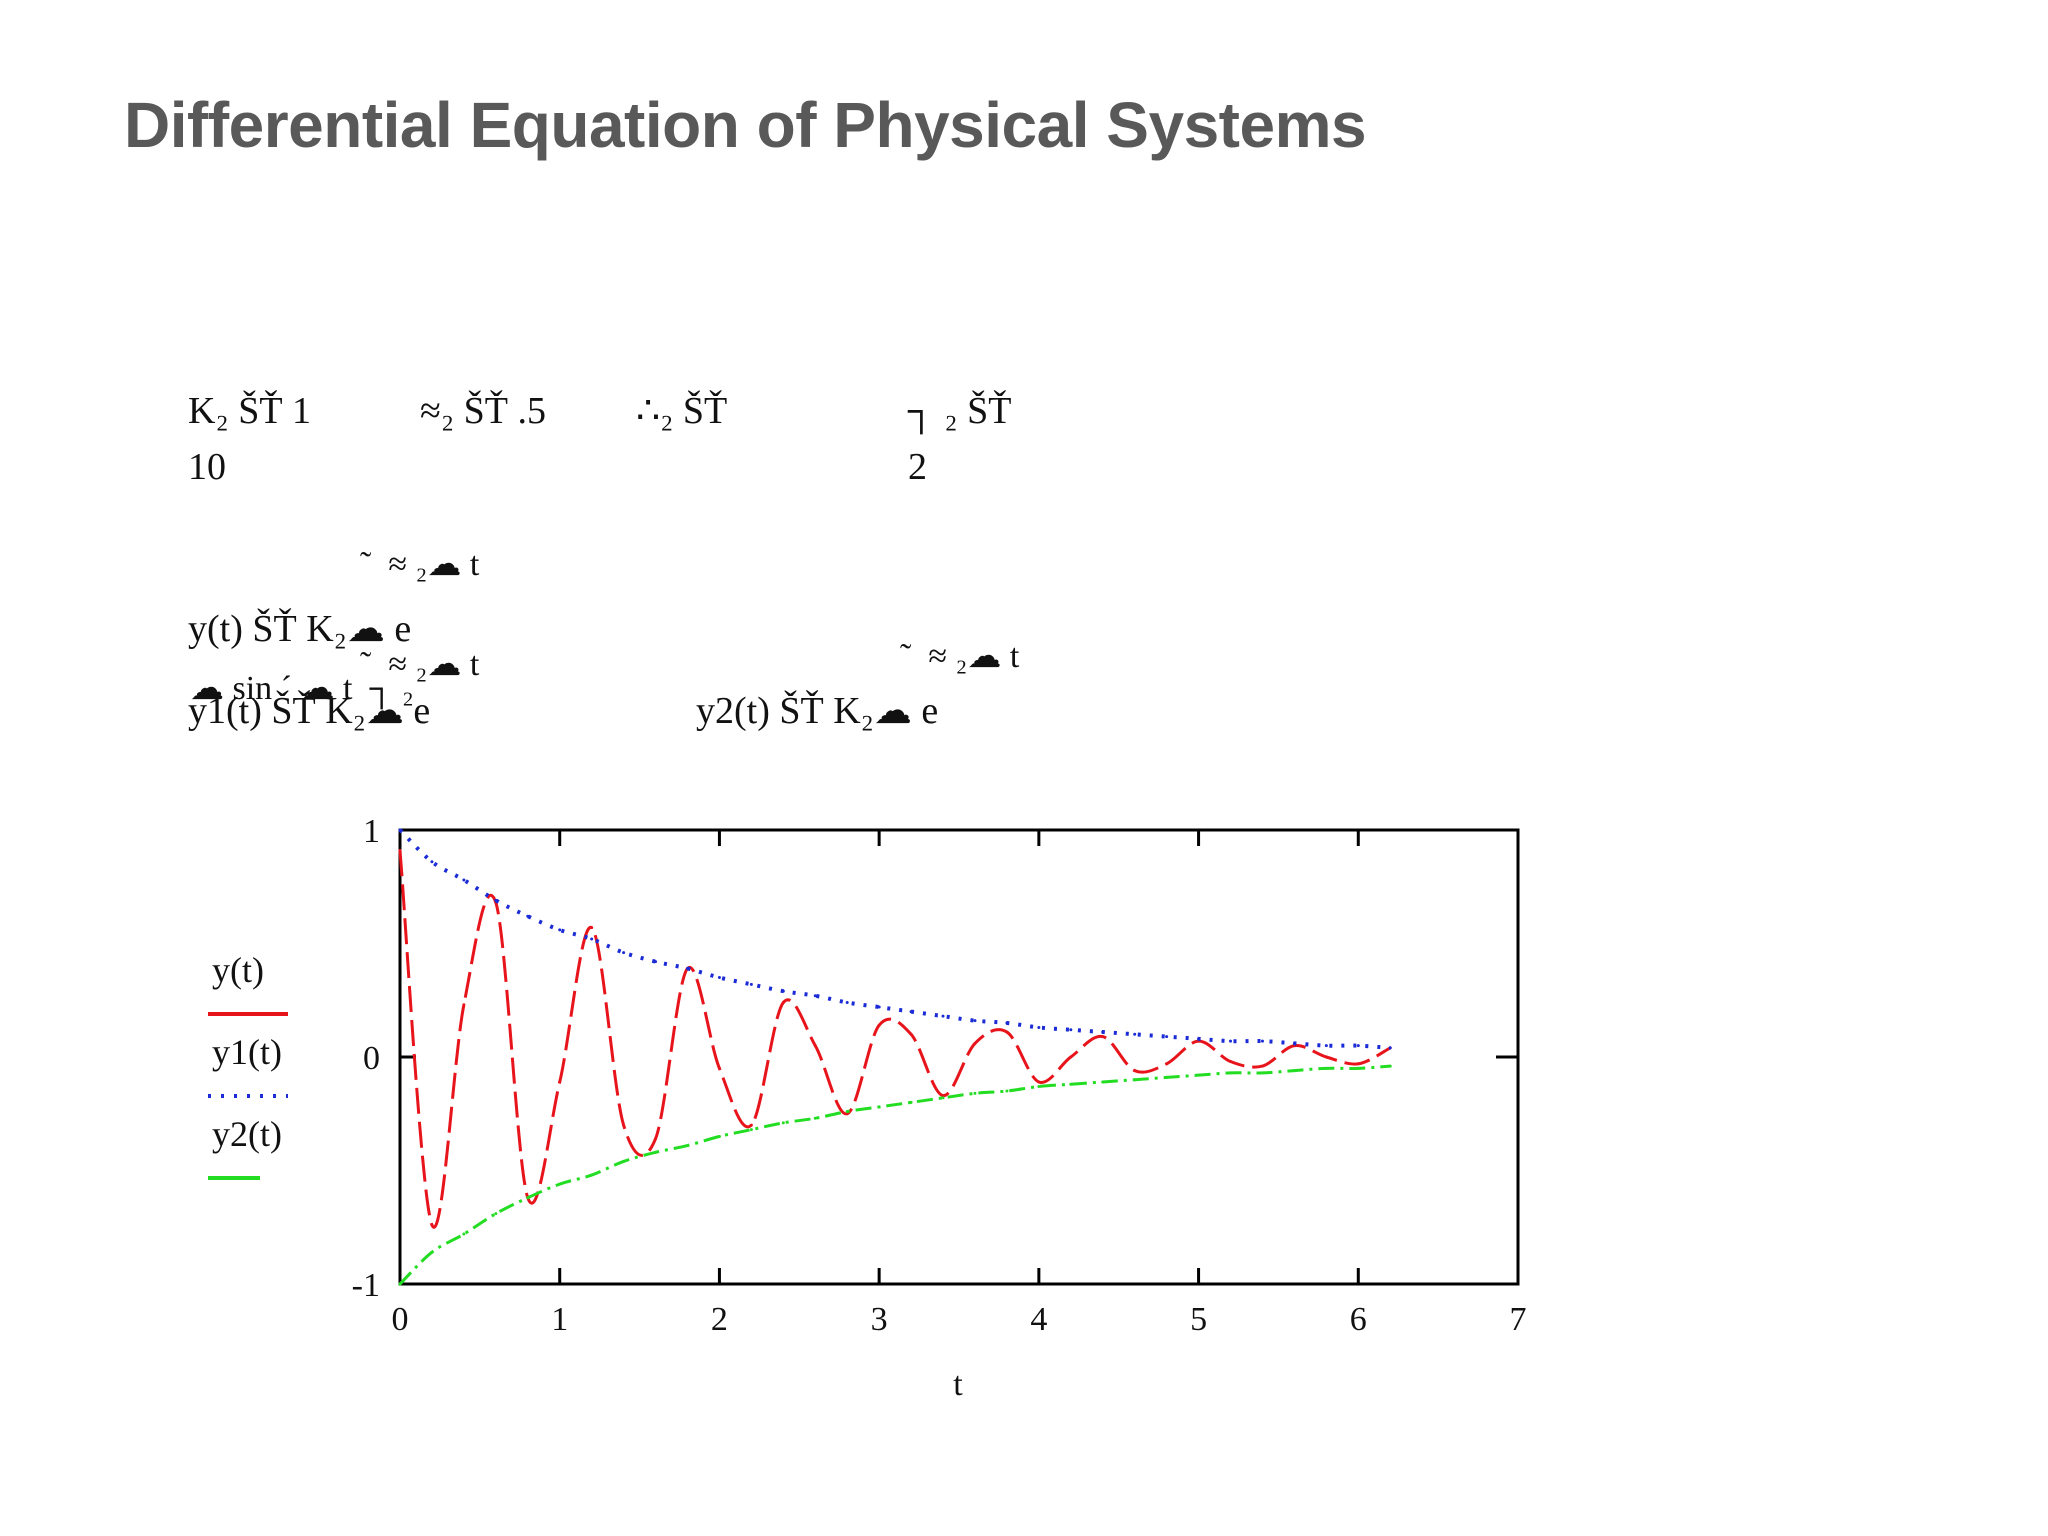 The width and height of the screenshot is (2048, 1536). What do you see at coordinates (895, 1057) in the screenshot?
I see `chart-series` at bounding box center [895, 1057].